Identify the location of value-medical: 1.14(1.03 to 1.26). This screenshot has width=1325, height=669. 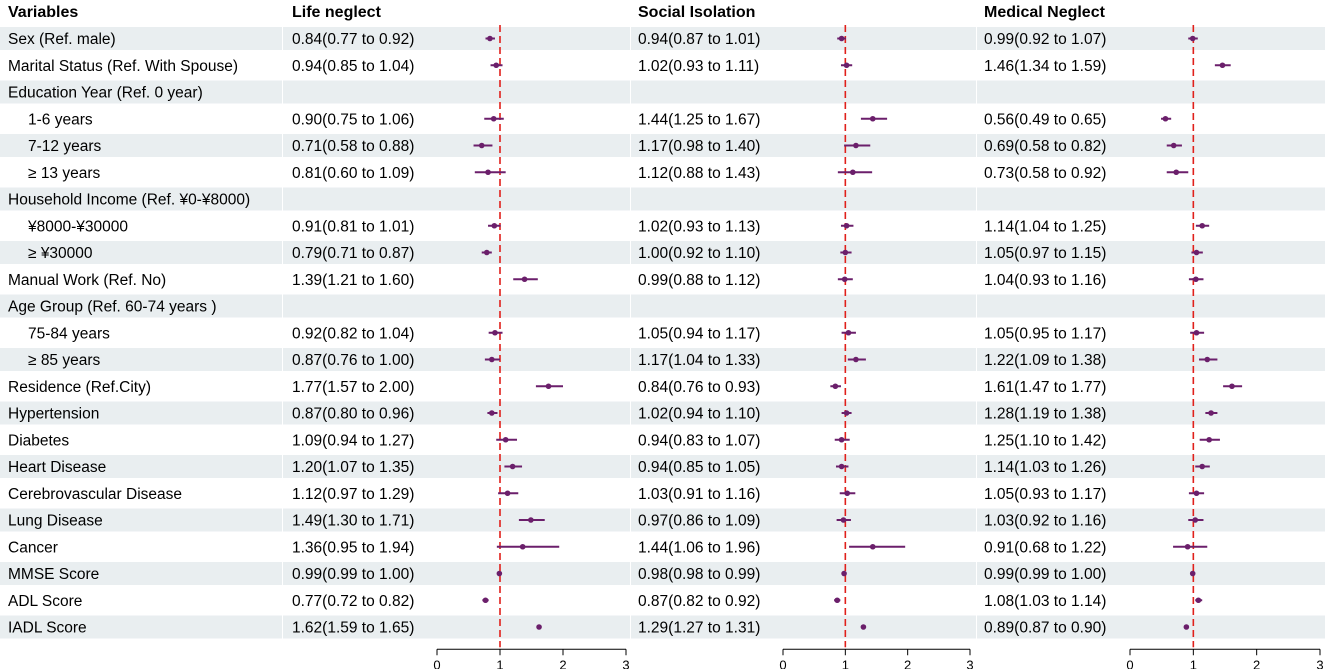
(1045, 467).